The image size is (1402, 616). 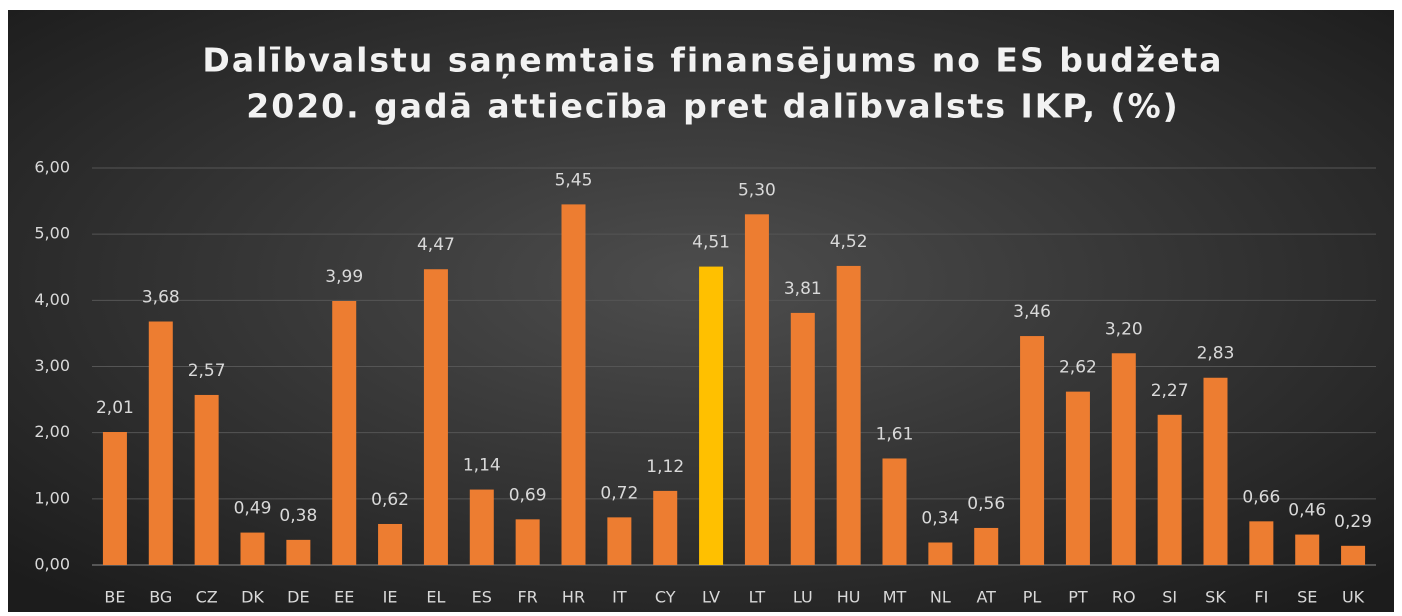 I want to click on x-tick-label: NL, so click(x=940, y=597).